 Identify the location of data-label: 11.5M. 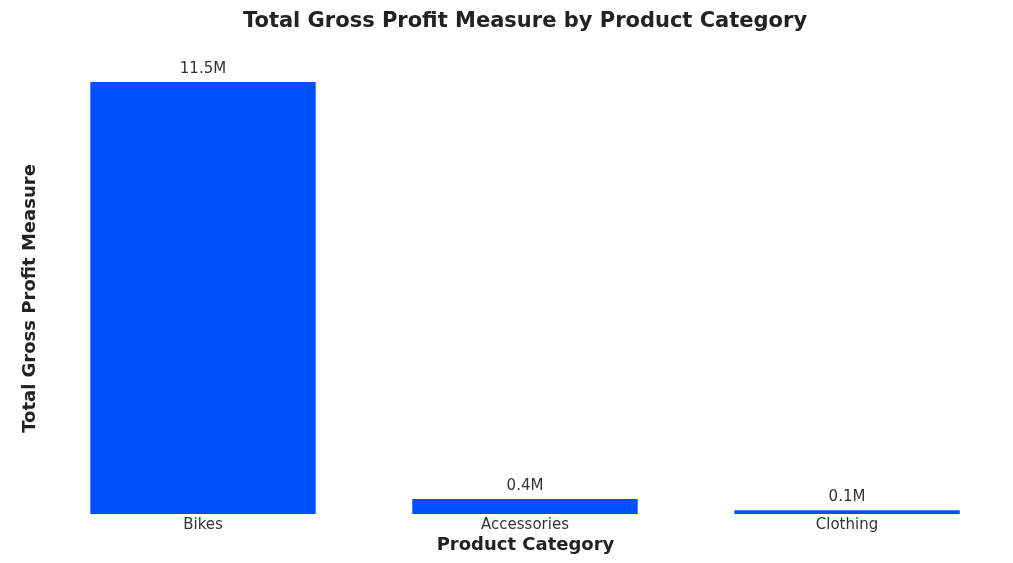
(203, 68).